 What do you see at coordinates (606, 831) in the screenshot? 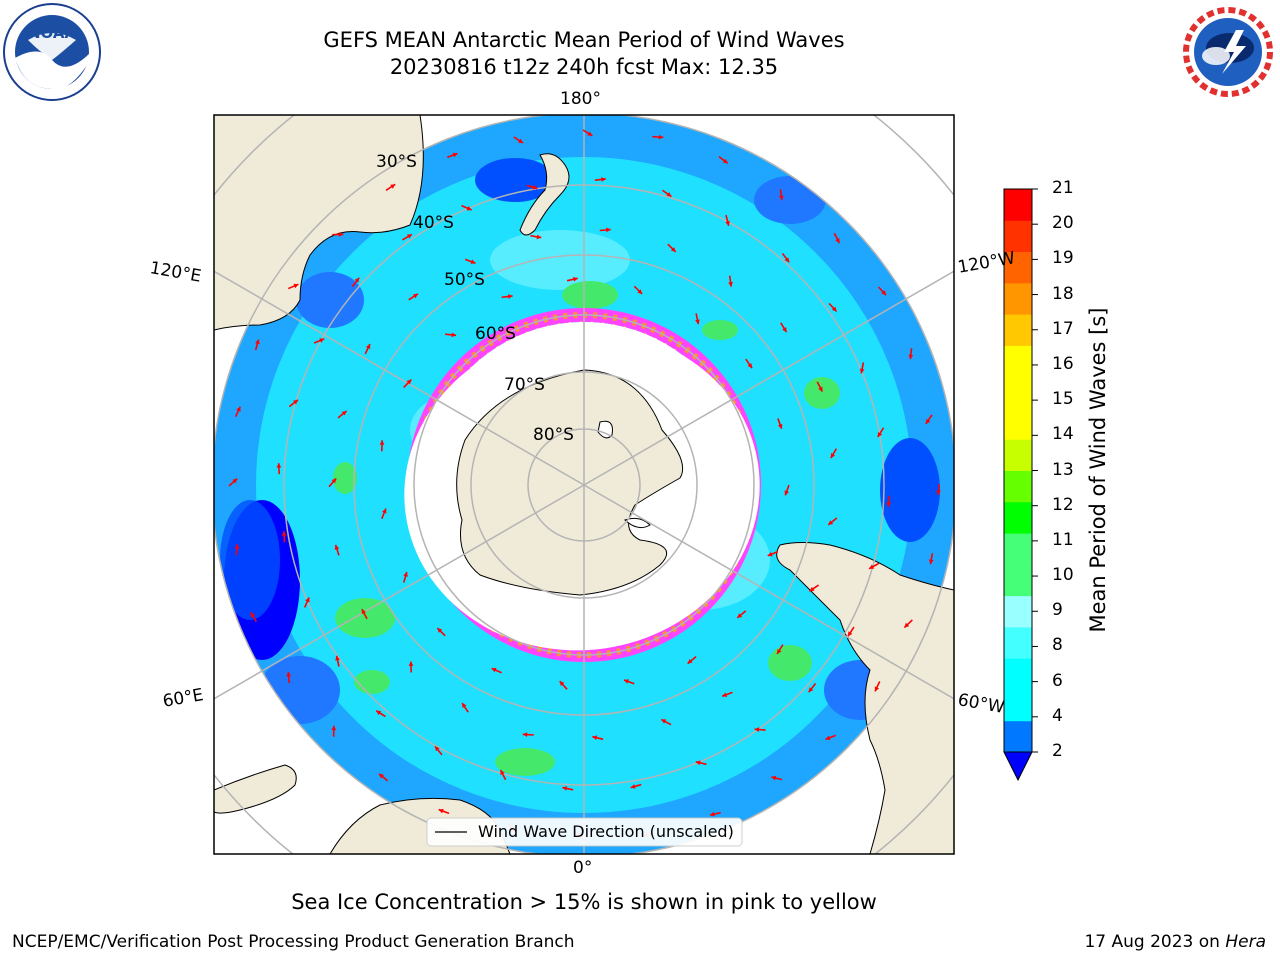
I see `legend-label: Wind Wave Direction (unscaled)` at bounding box center [606, 831].